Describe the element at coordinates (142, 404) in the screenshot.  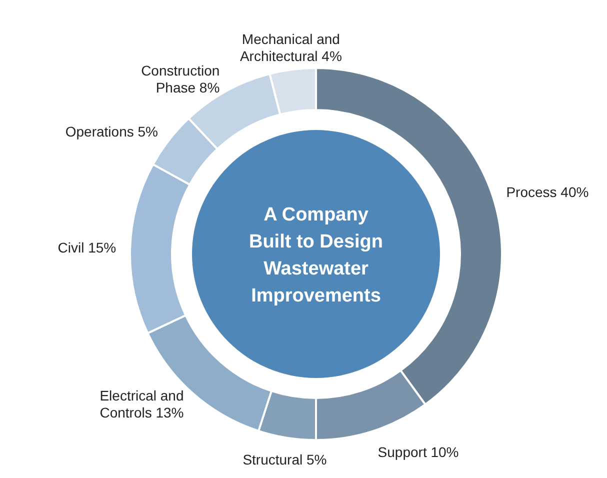
I see `slice-label: Electrical and Controls 13%` at that location.